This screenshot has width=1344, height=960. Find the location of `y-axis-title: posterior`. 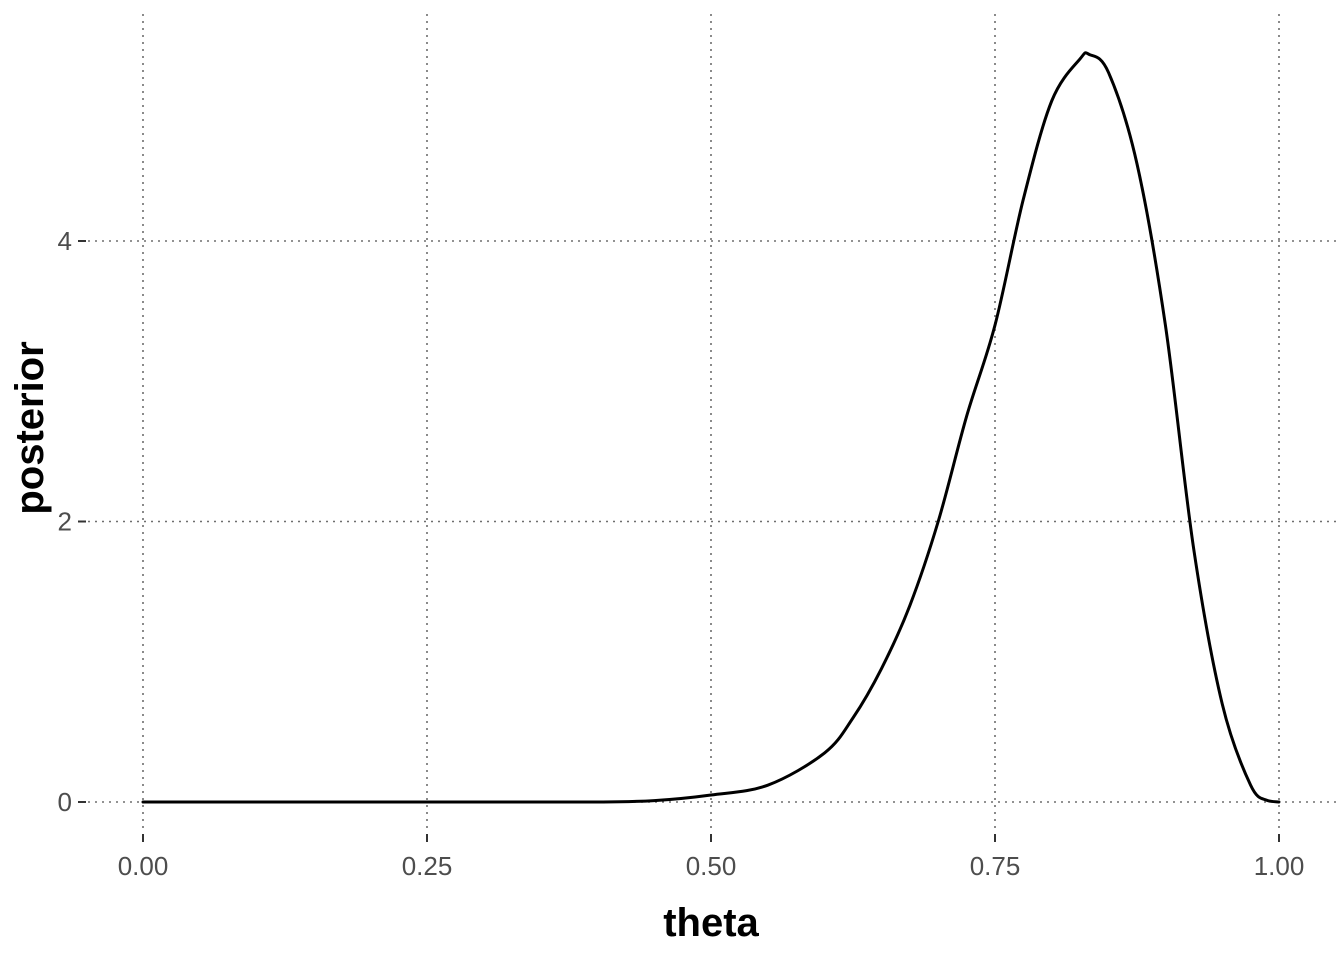

y-axis-title: posterior is located at coordinates (30, 427).